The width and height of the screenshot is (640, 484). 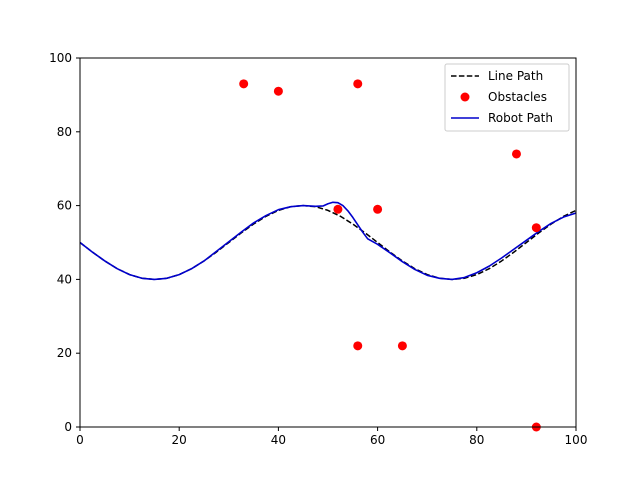 I want to click on legend-label: Obstacles, so click(x=517, y=97).